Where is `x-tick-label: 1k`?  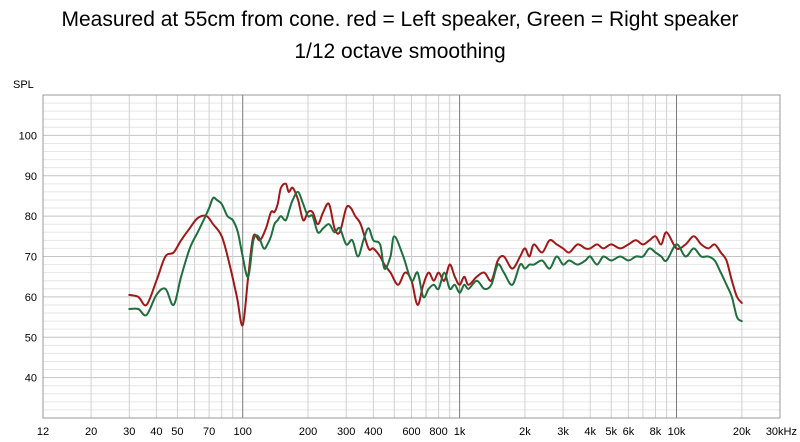 x-tick-label: 1k is located at coordinates (460, 432).